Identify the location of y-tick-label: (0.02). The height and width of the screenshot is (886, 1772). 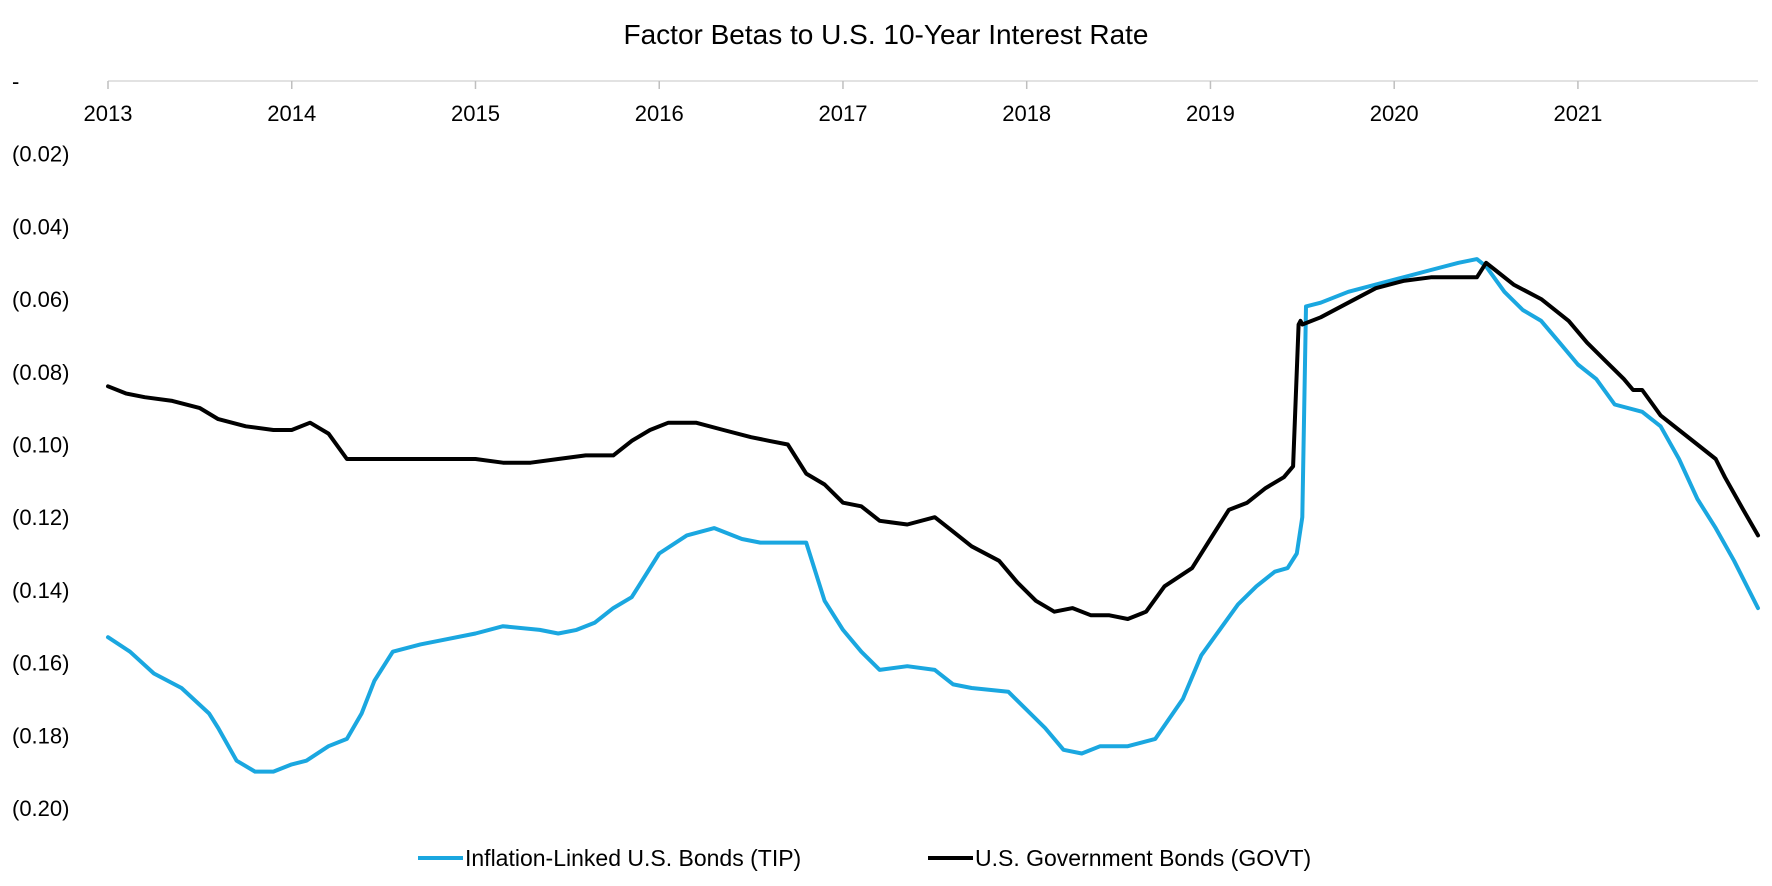
(40, 154).